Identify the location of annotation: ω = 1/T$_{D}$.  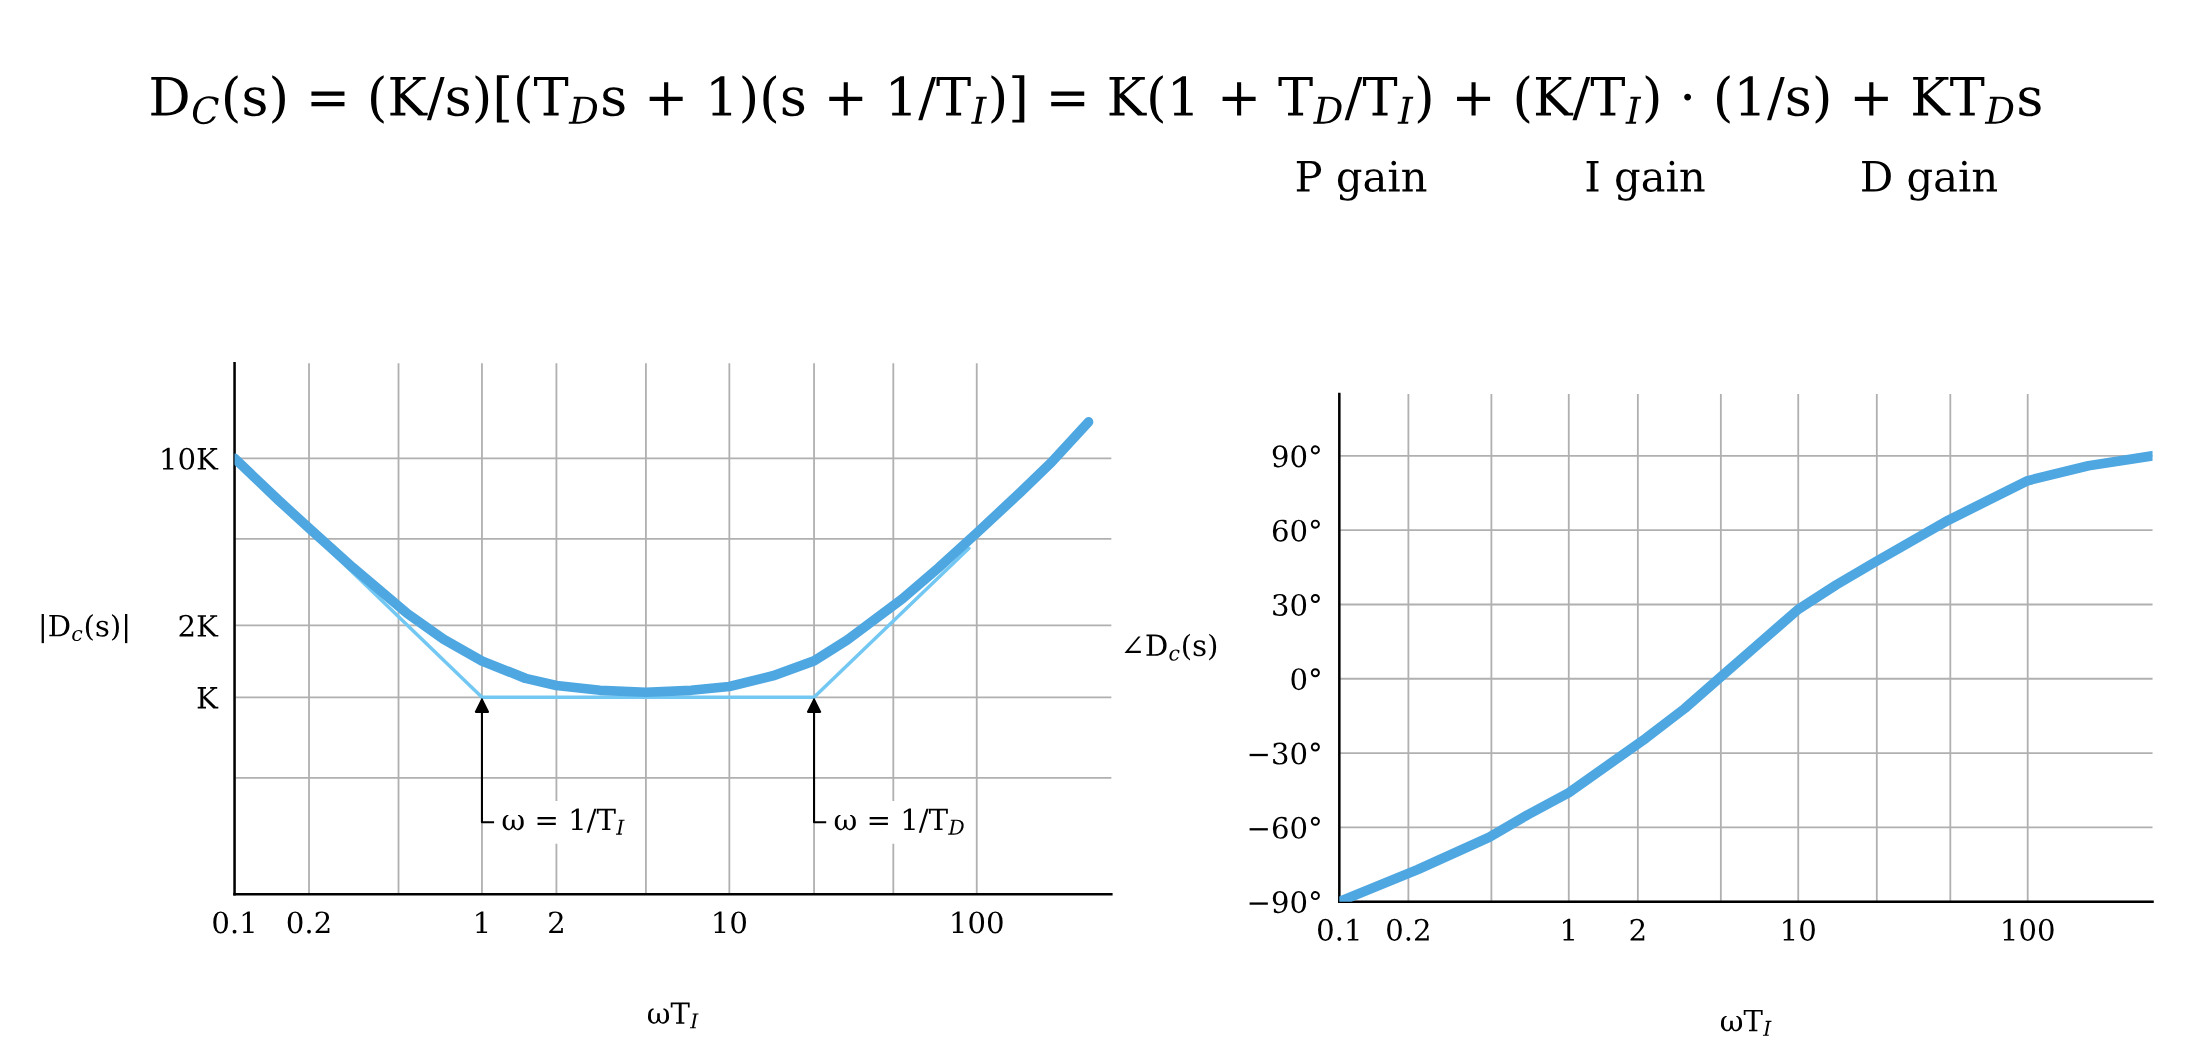
(899, 821).